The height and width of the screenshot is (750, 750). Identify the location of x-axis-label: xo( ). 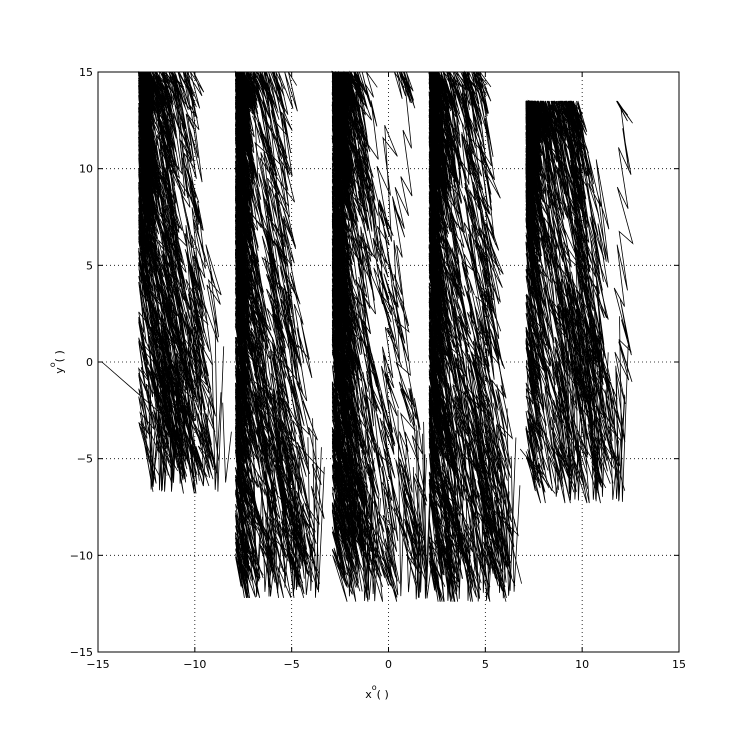
(377, 692).